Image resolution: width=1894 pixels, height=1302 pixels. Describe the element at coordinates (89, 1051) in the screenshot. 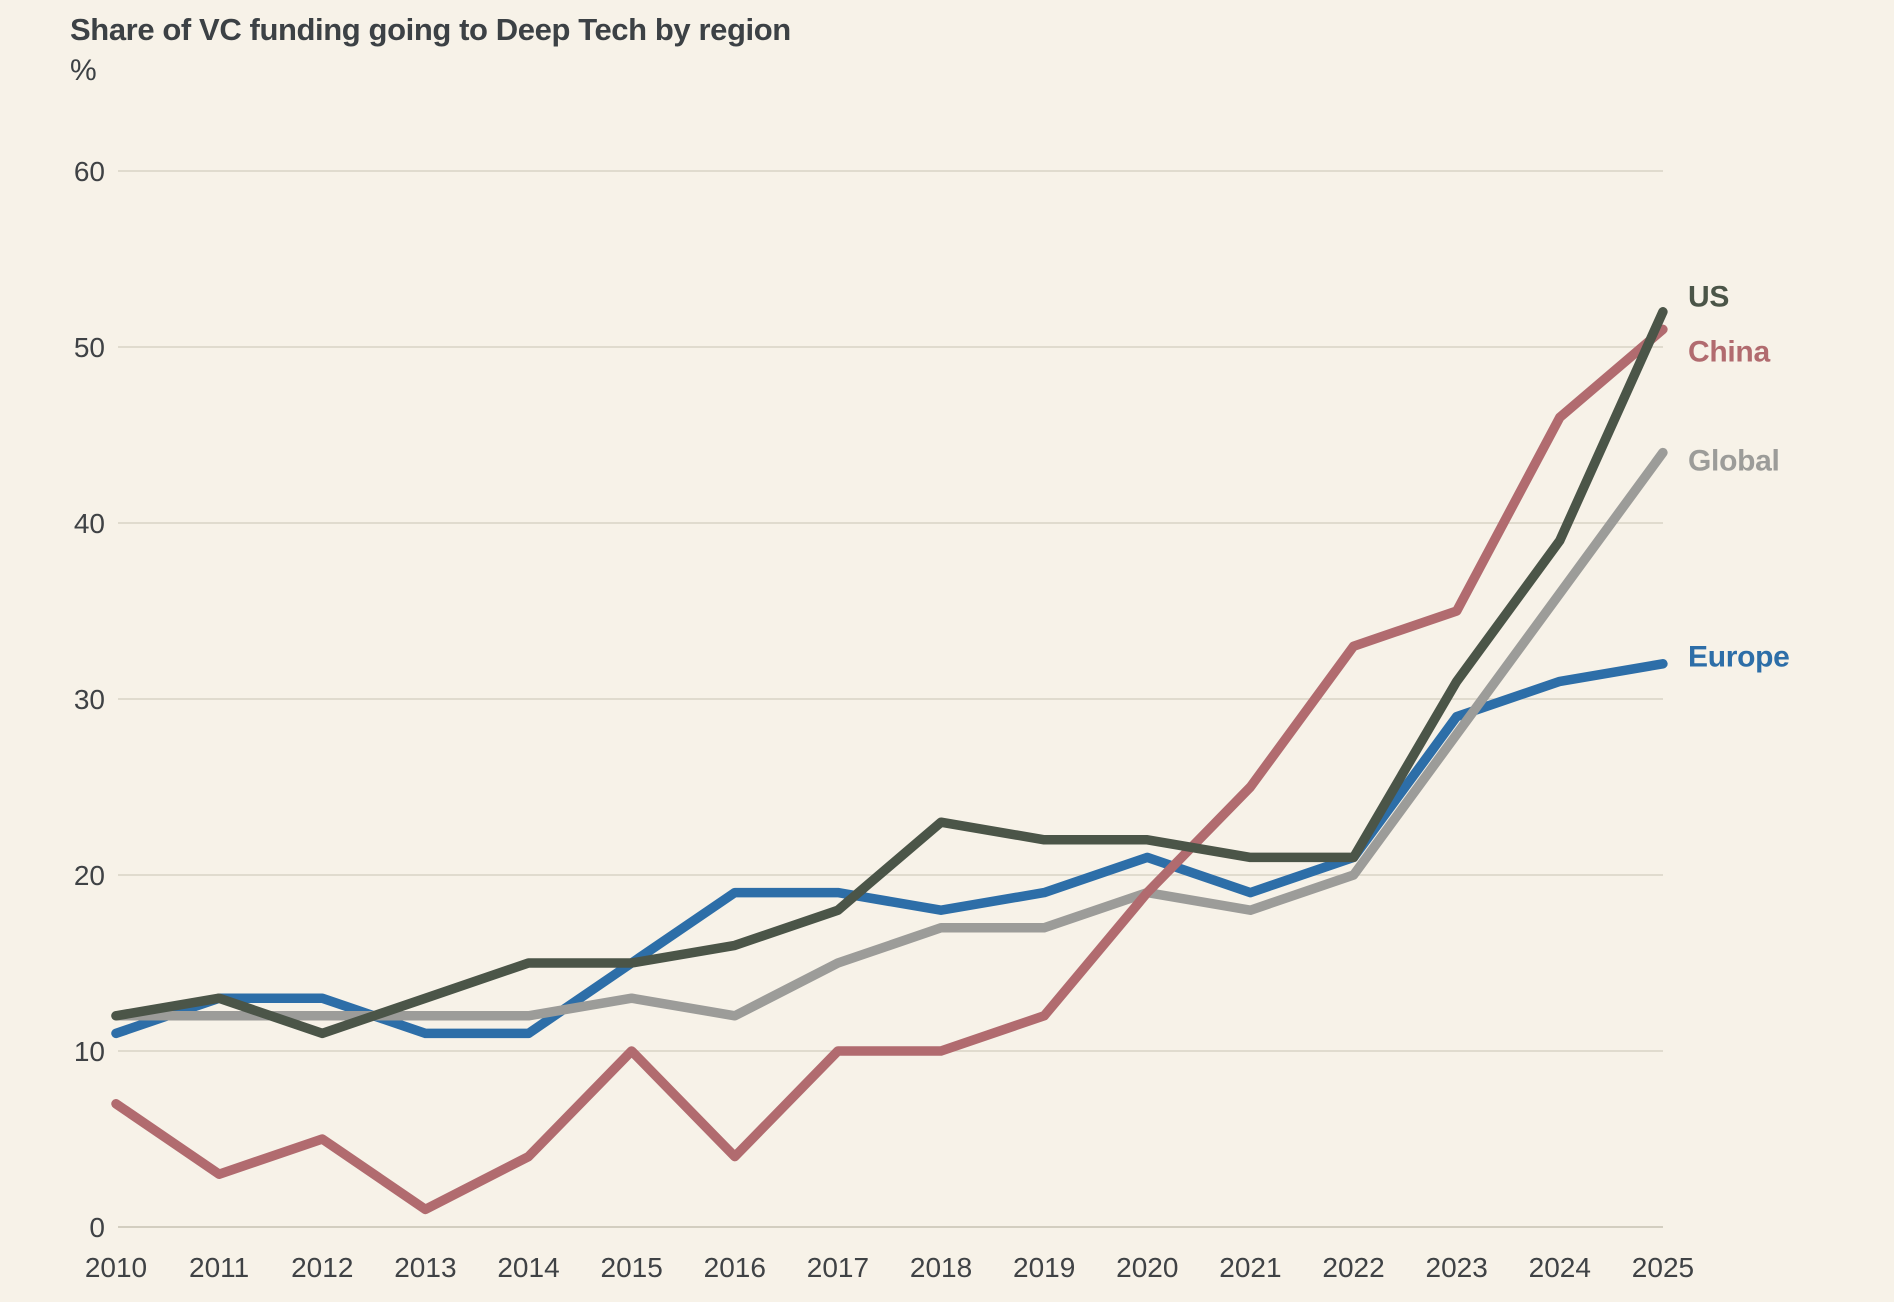

I see `y-tick-label-10: 10` at that location.